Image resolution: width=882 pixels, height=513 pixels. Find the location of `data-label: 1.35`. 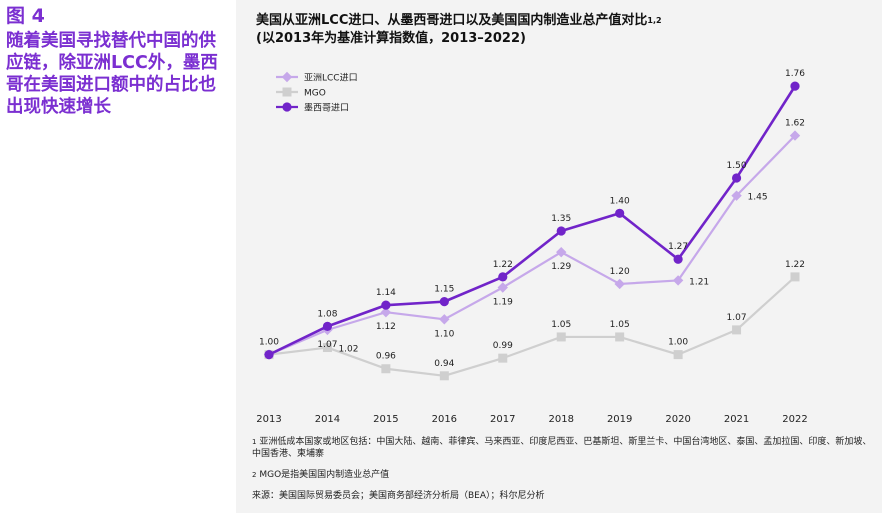

data-label: 1.35 is located at coordinates (561, 219).